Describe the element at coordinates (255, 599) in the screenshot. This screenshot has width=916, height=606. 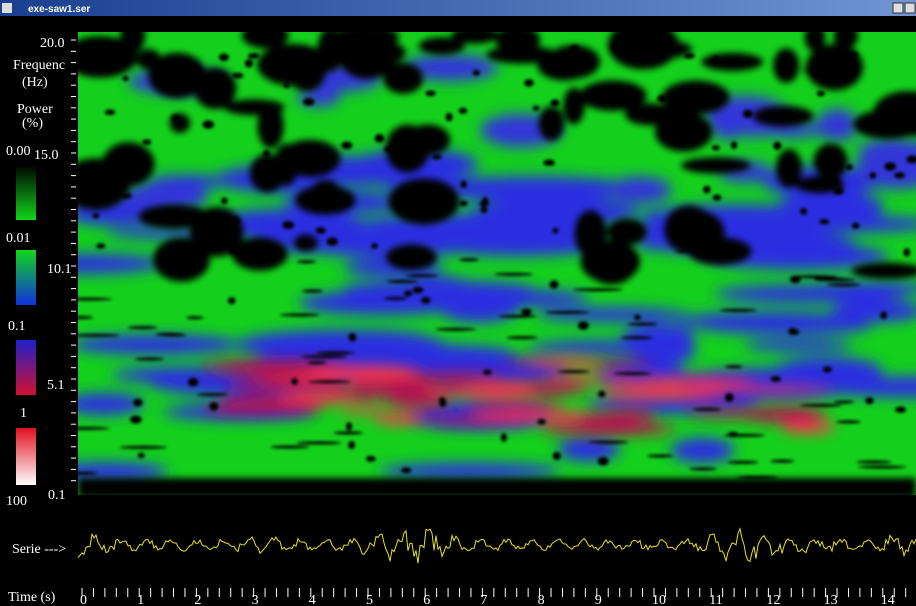
I see `time-tick-label: 3` at that location.